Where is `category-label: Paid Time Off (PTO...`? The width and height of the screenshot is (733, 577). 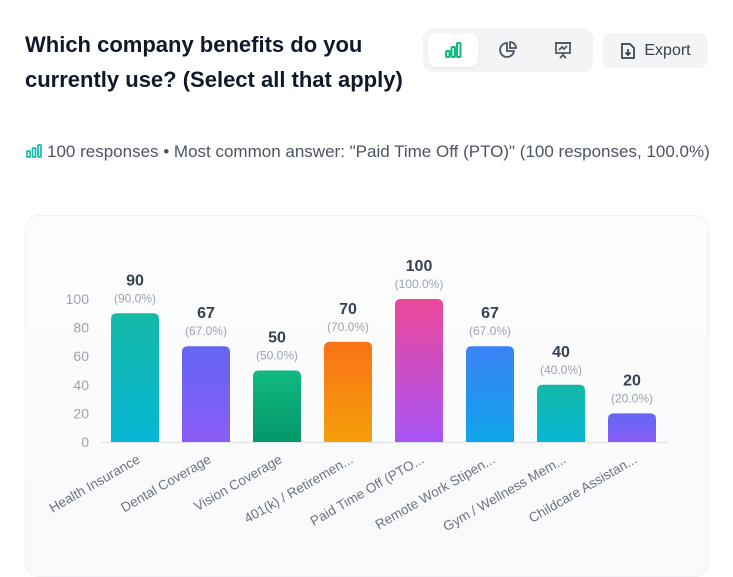 category-label: Paid Time Off (PTO... is located at coordinates (367, 490).